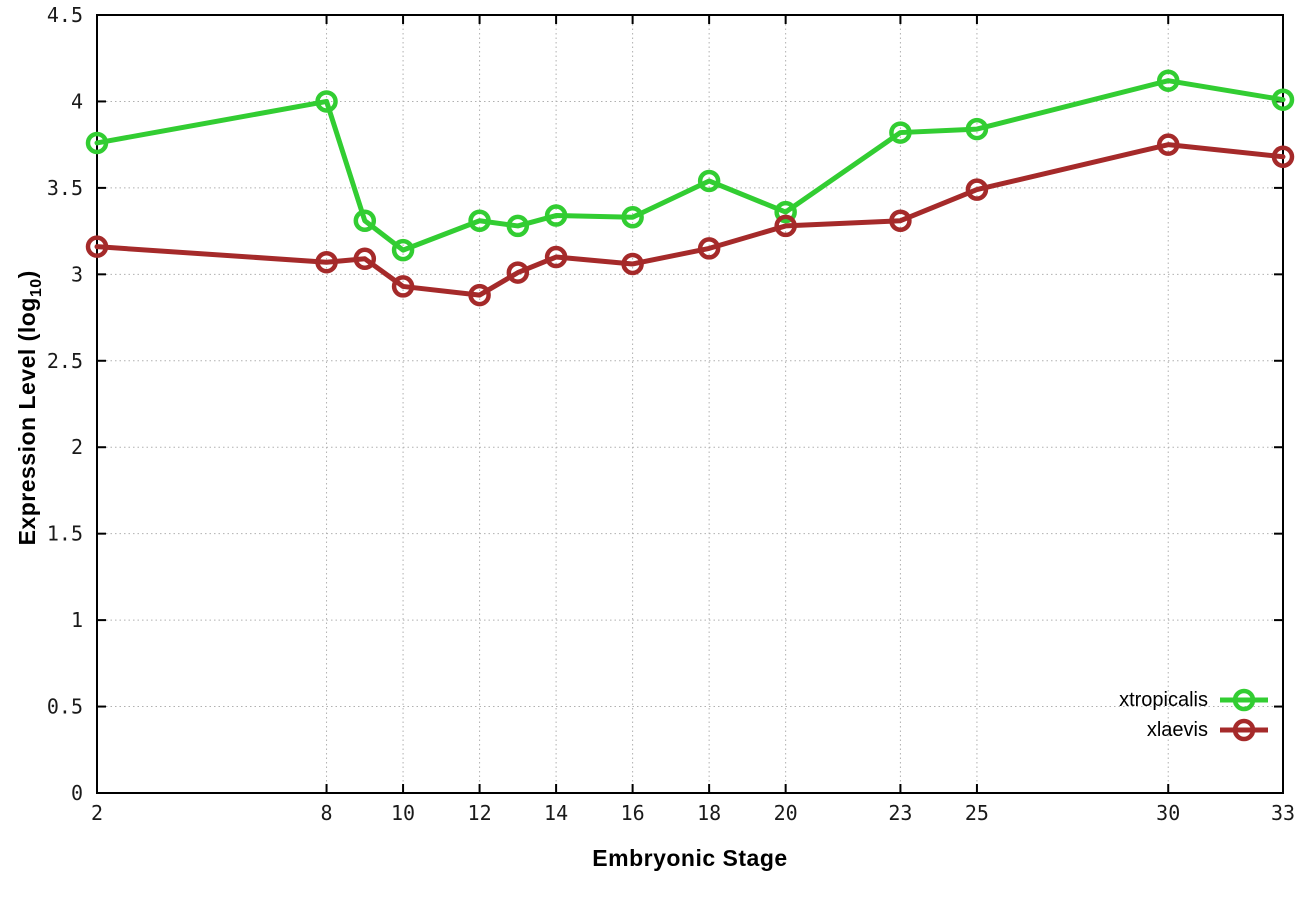 The width and height of the screenshot is (1296, 907). I want to click on x-tick-label: 2, so click(97, 813).